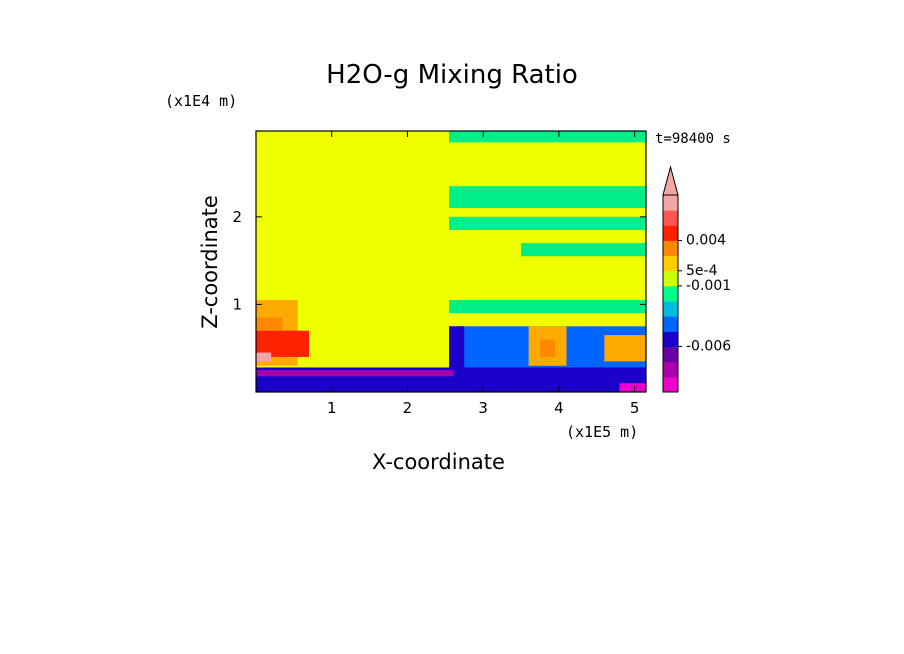 This screenshot has width=904, height=654. Describe the element at coordinates (237, 304) in the screenshot. I see `y-tick-label: 1` at that location.